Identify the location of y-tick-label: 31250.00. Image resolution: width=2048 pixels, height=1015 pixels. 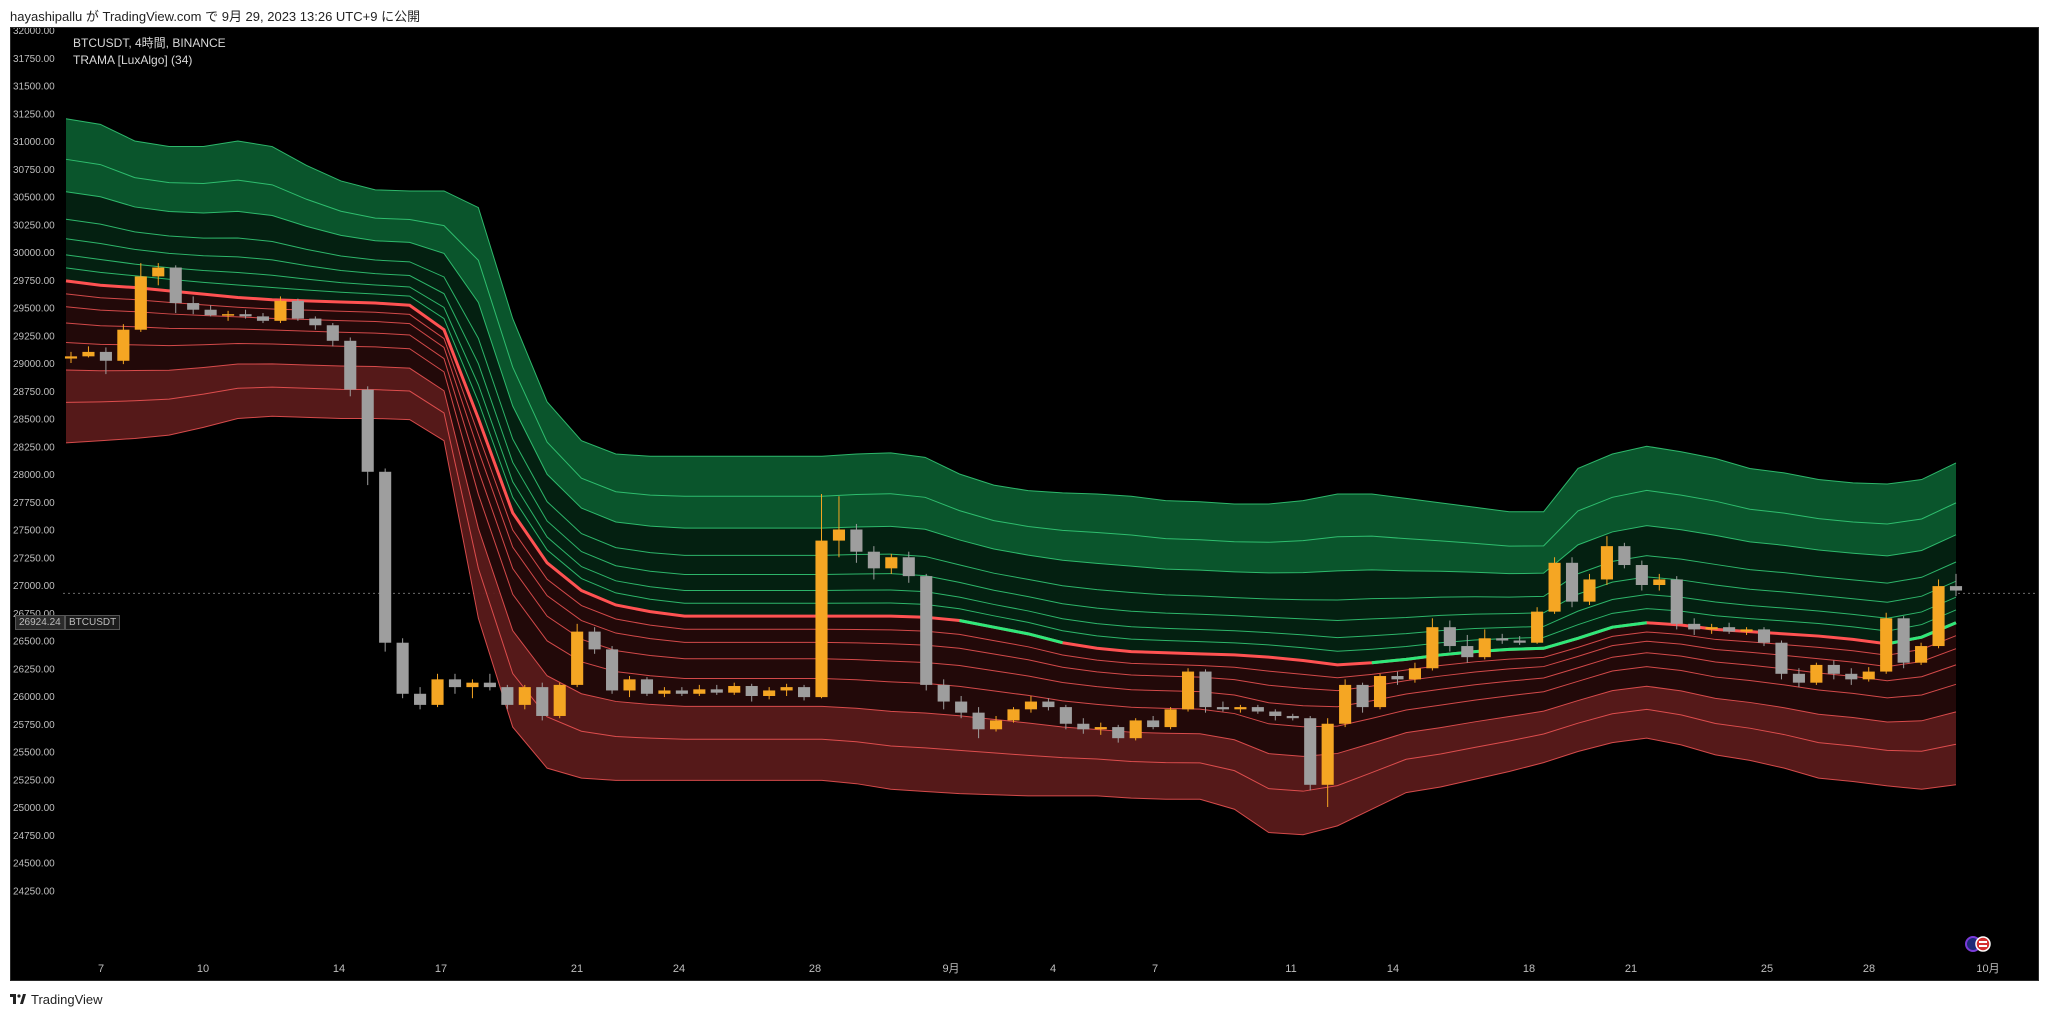
(34, 114).